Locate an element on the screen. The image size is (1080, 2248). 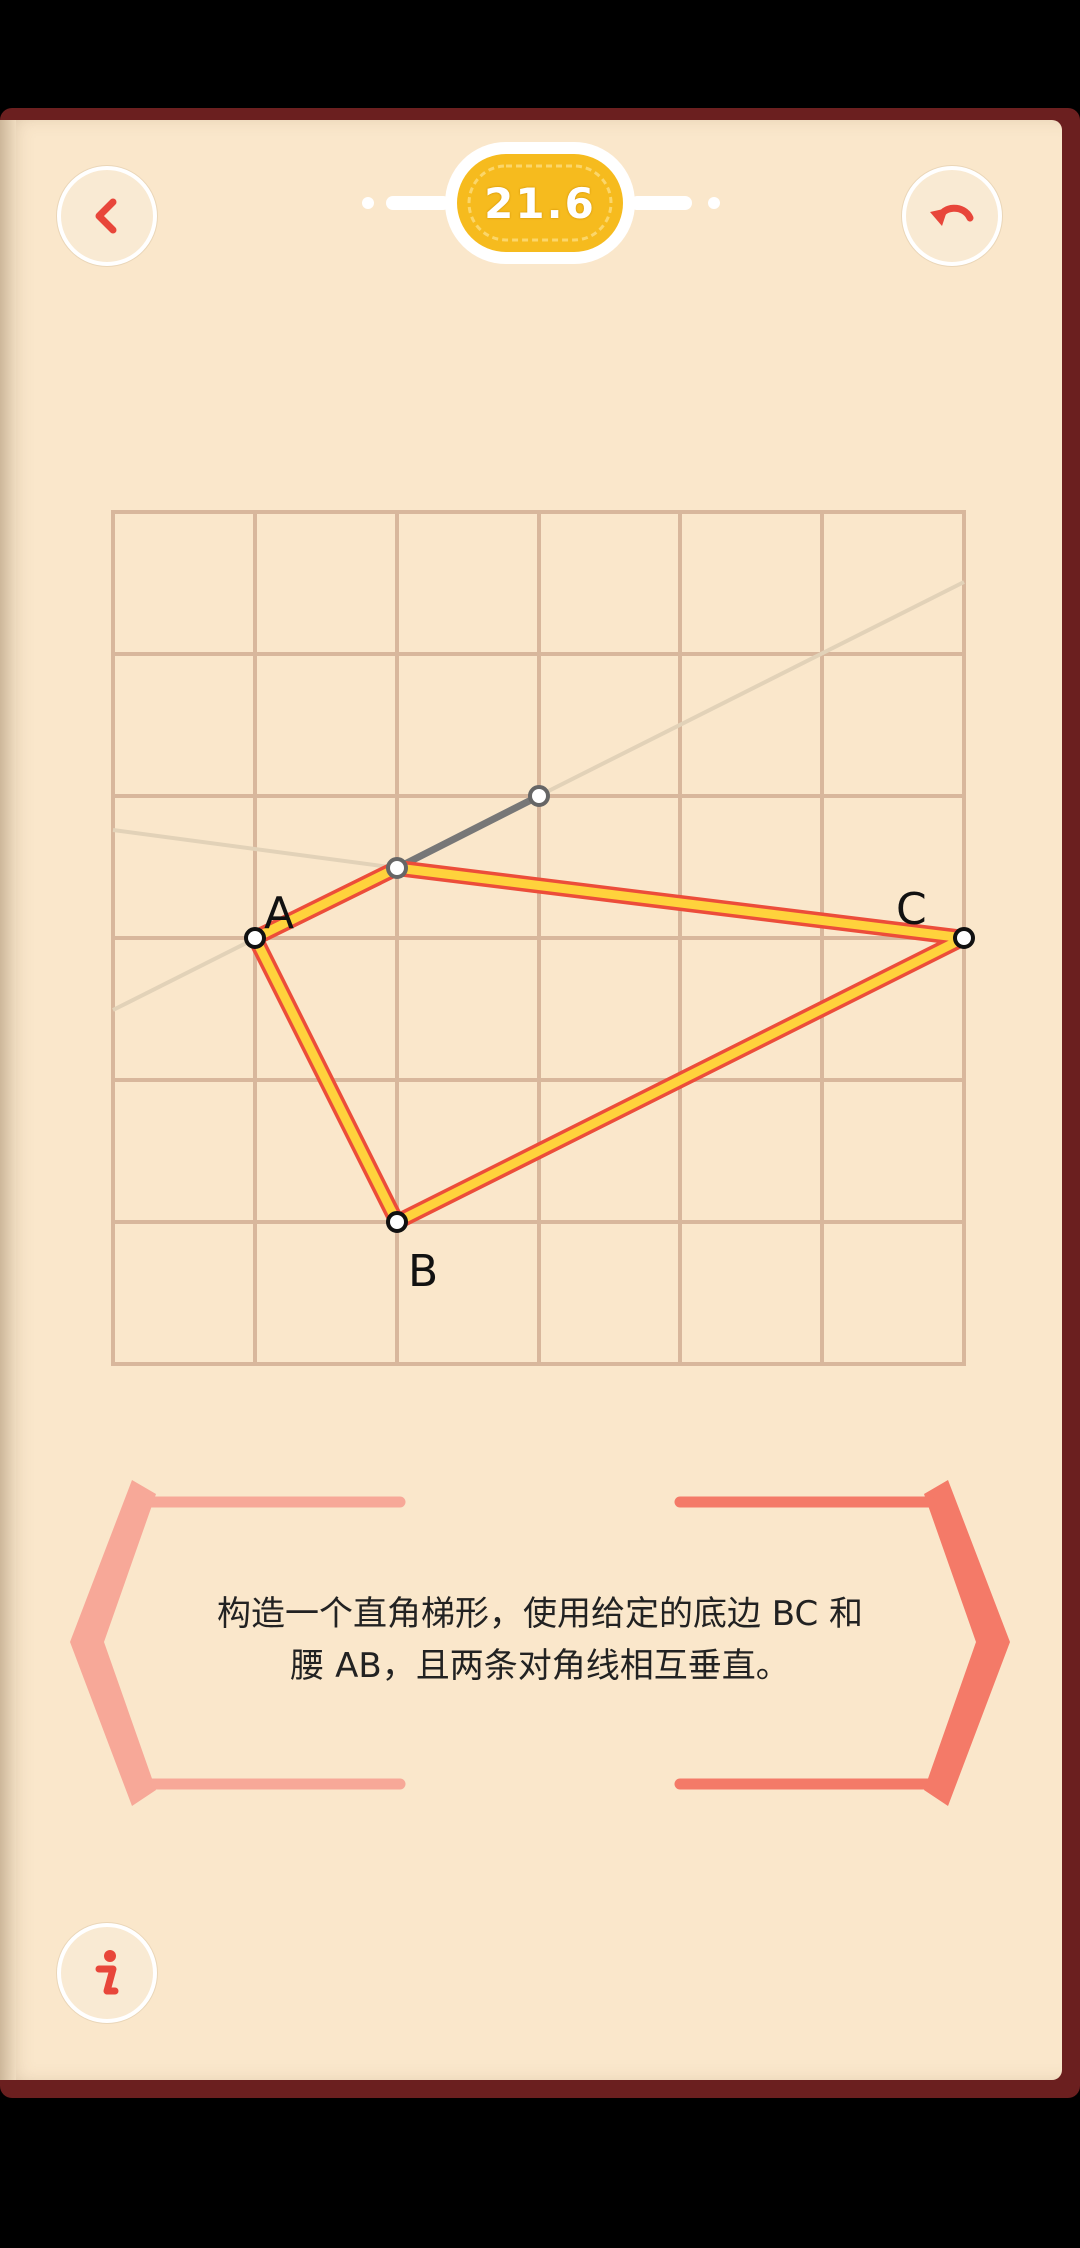
level-badge-frame is located at coordinates (540, 203).